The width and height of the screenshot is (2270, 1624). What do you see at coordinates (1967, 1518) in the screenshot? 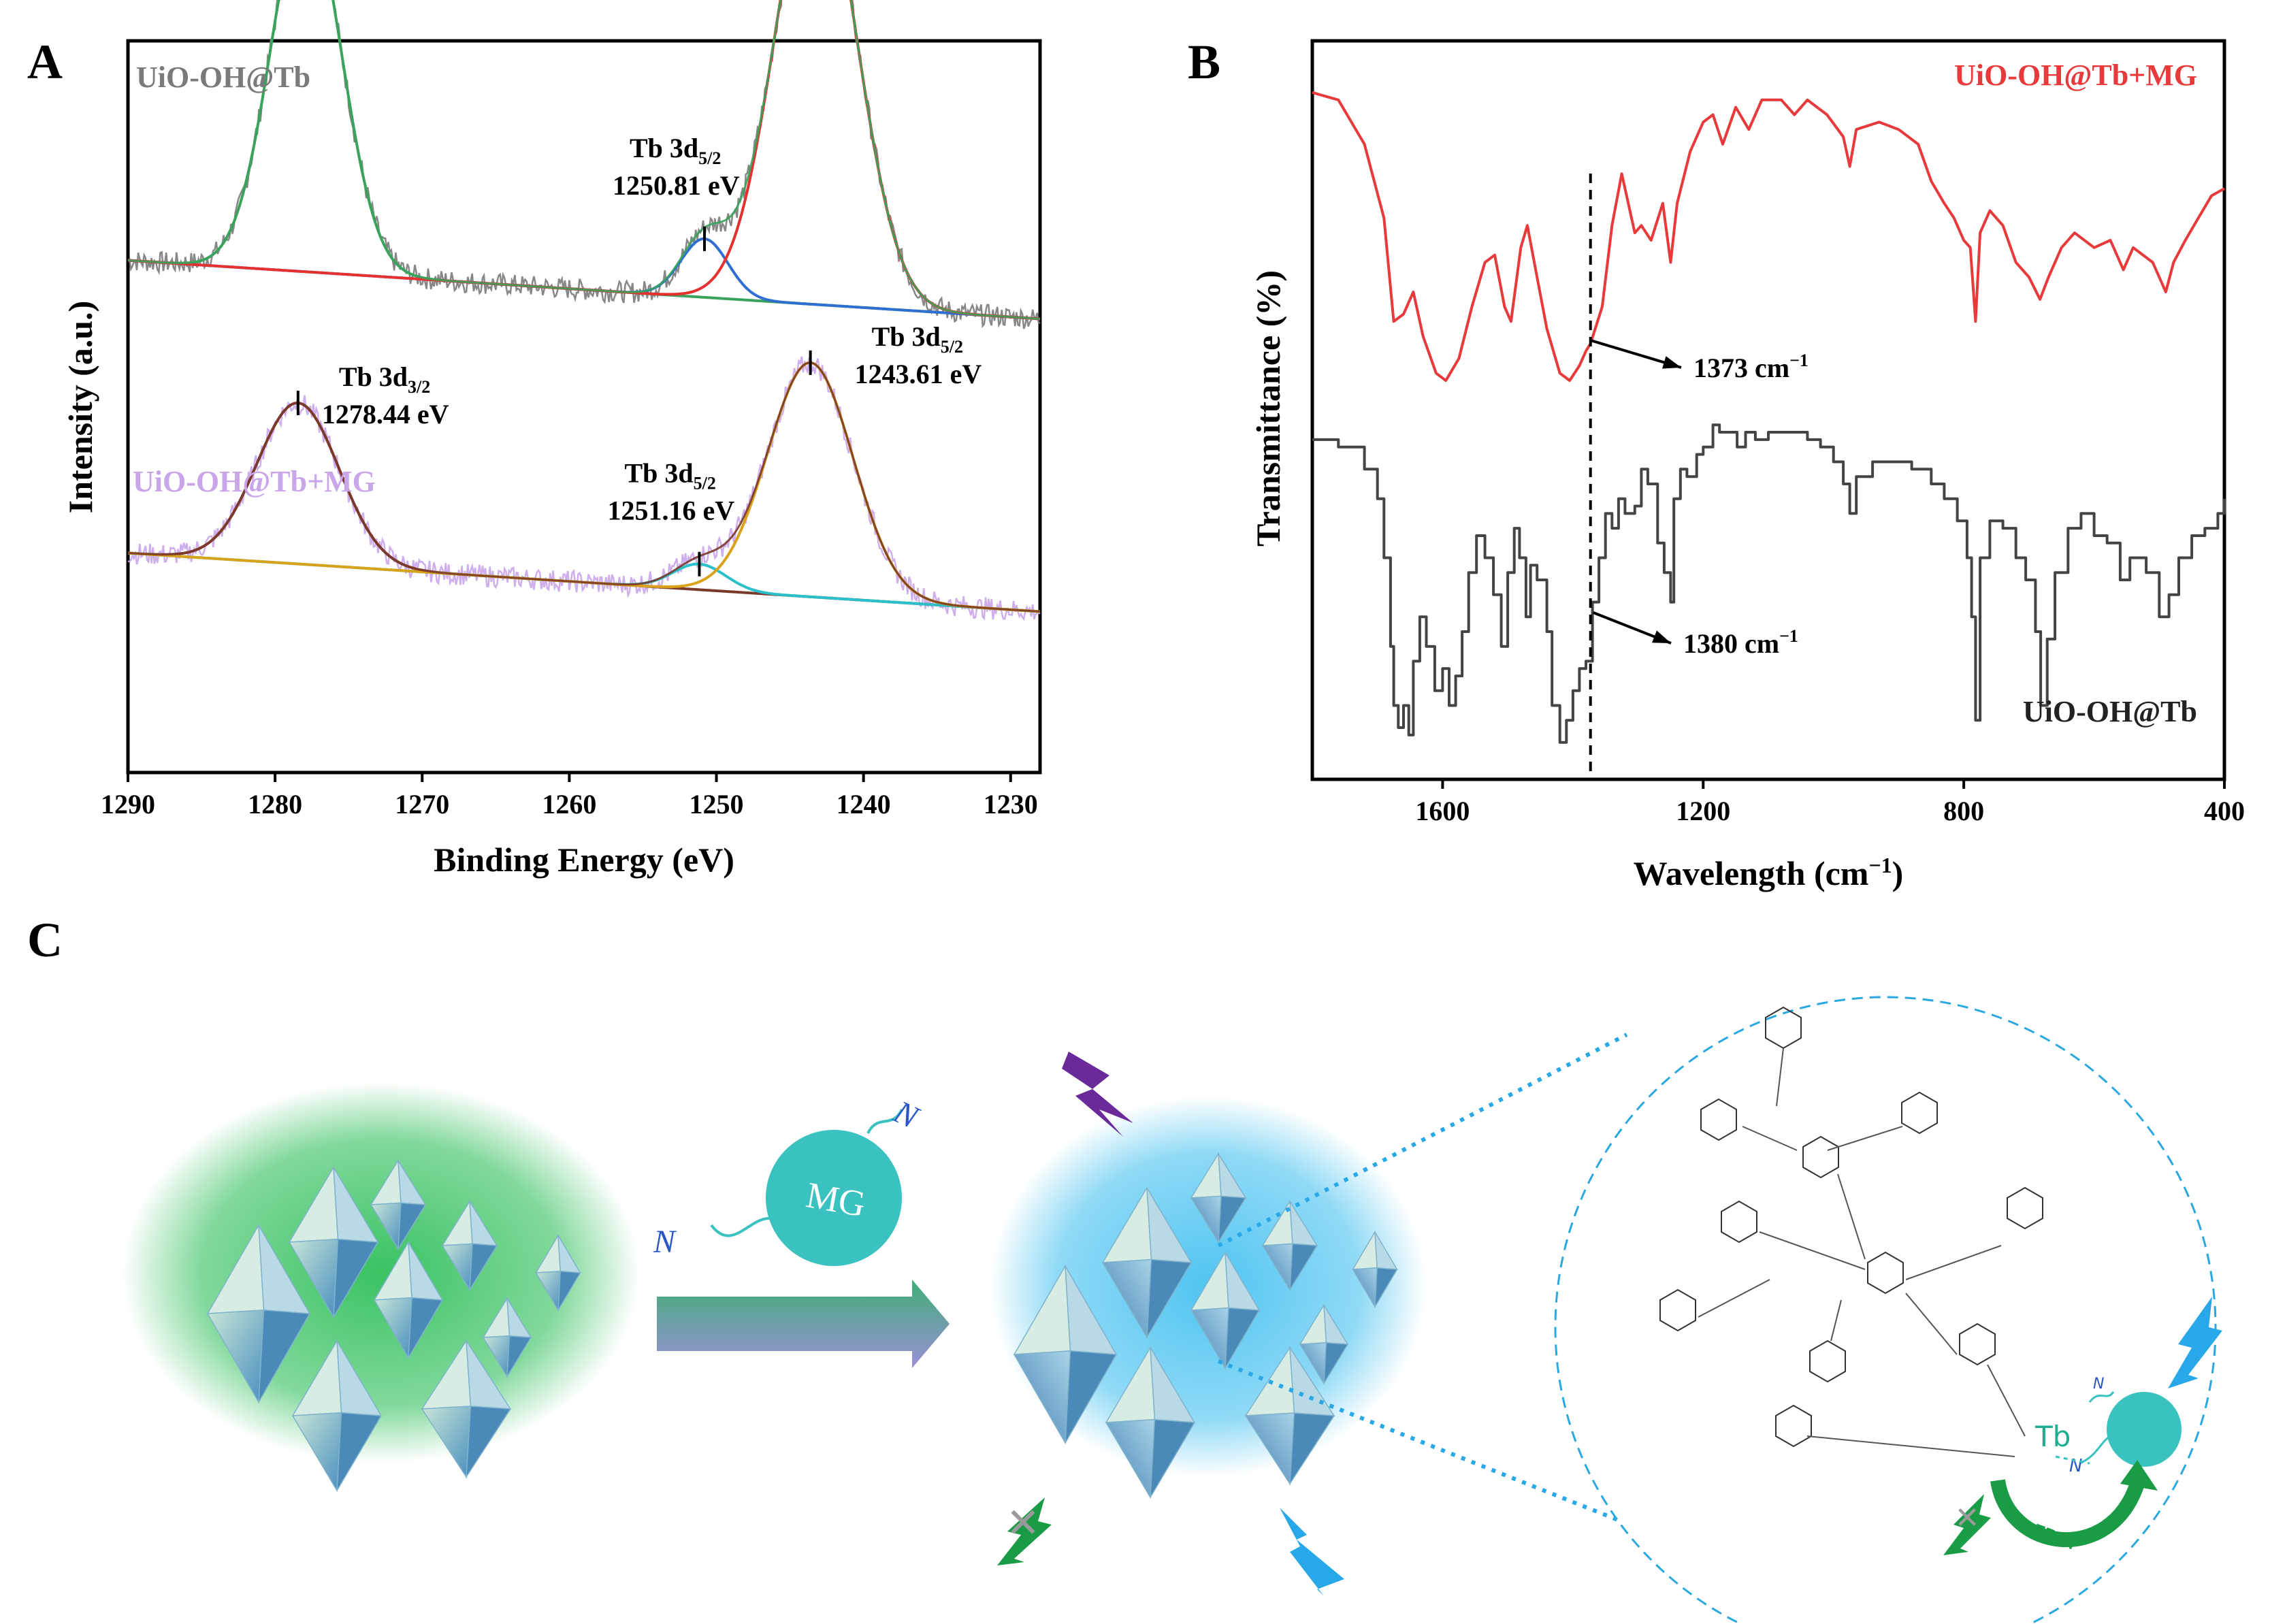
I see `cross-small-icon: ✕` at bounding box center [1967, 1518].